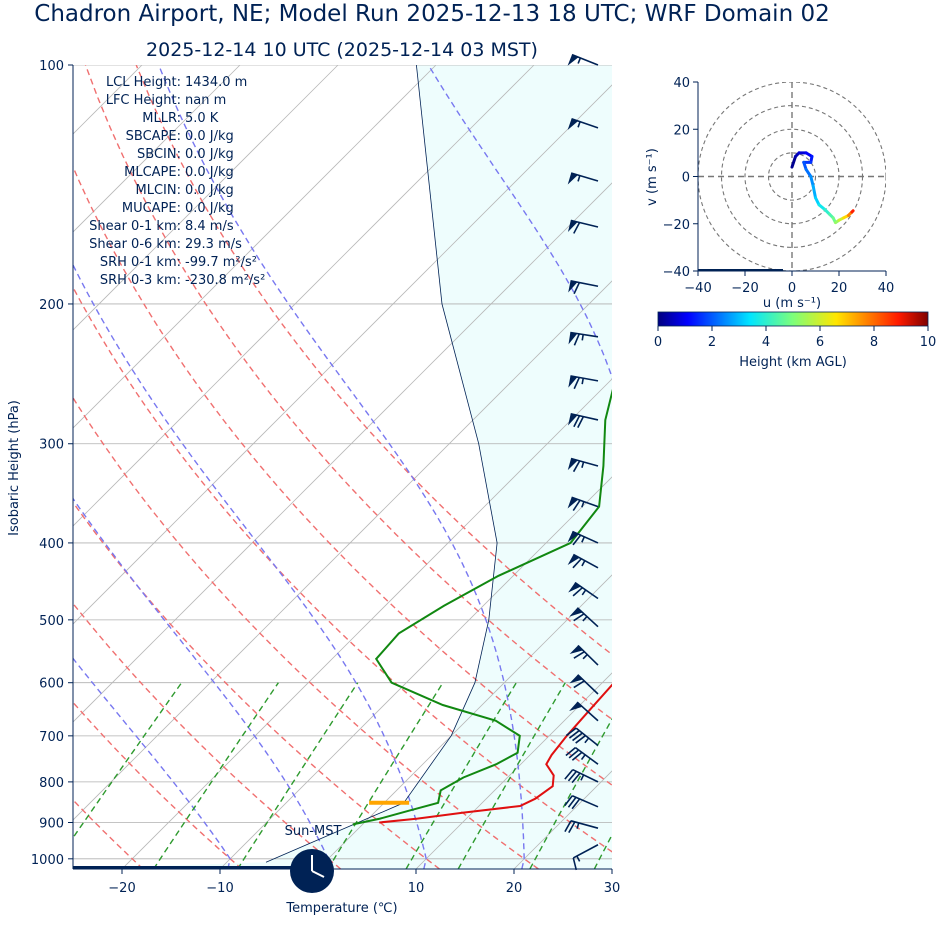 Image resolution: width=936 pixels, height=936 pixels. Describe the element at coordinates (152, 172) in the screenshot. I see `stat-label: MLCAPE:` at that location.